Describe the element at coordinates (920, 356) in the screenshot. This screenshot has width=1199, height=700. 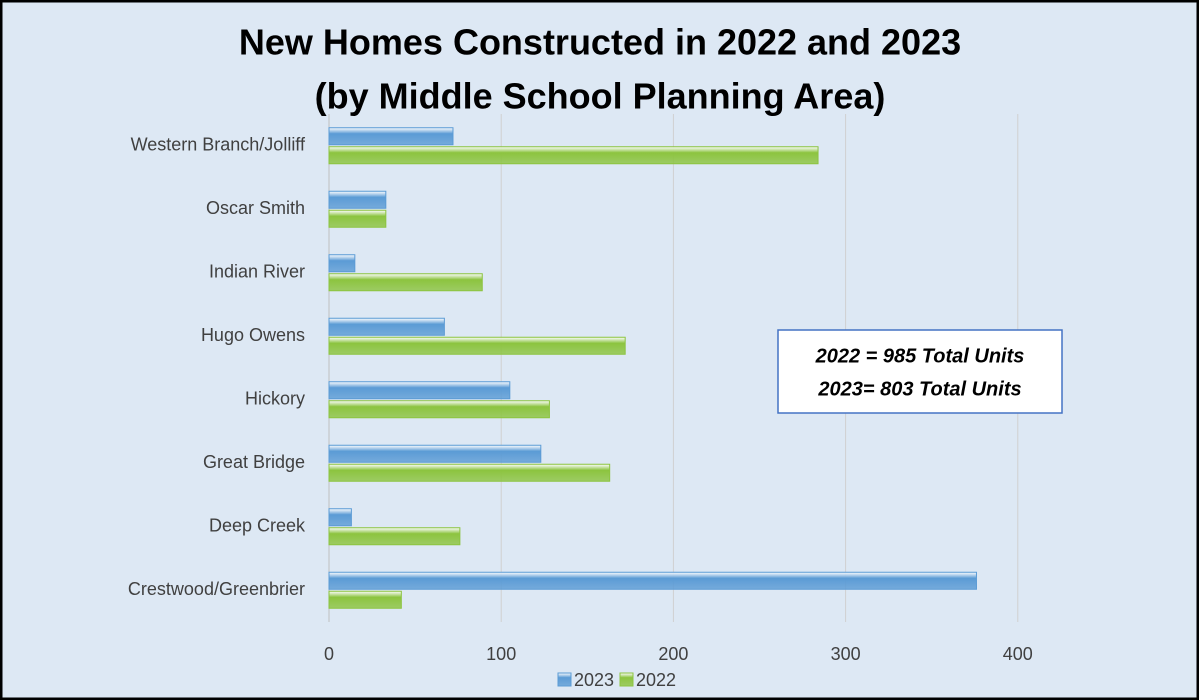
I see `annotation: 2022 = 985 Total Units` at that location.